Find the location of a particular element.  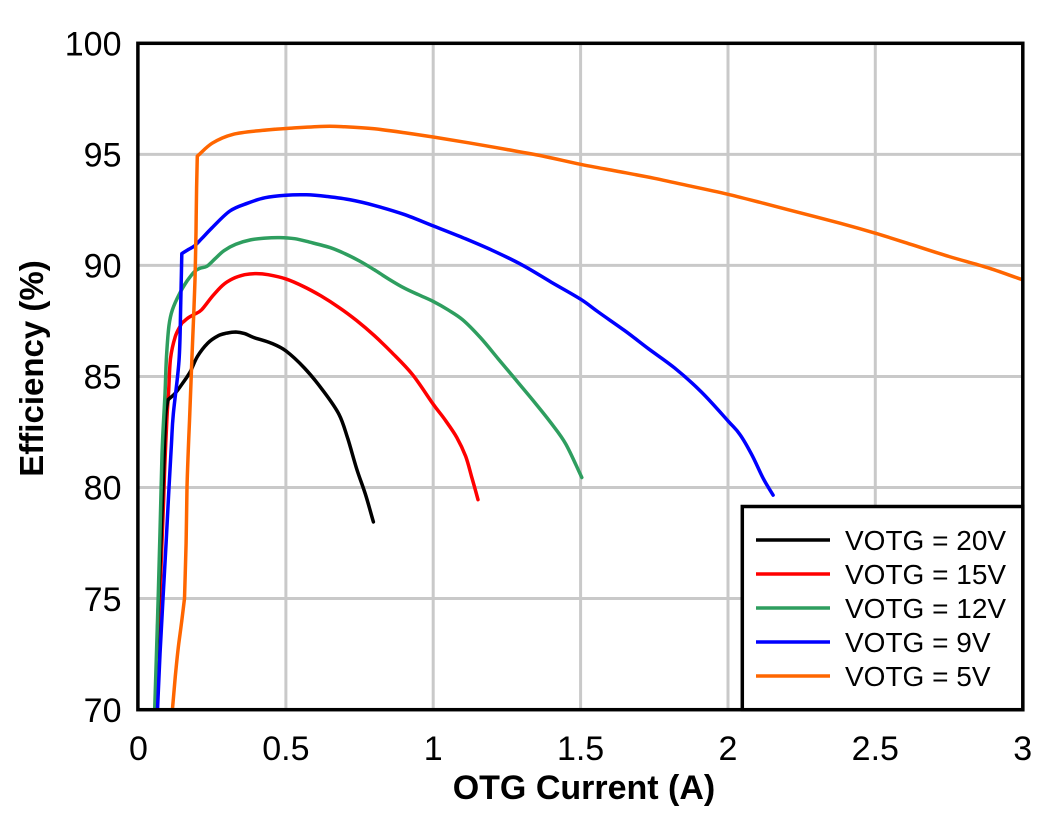

svg-text: VOTG = 5V is located at coordinates (918, 676).